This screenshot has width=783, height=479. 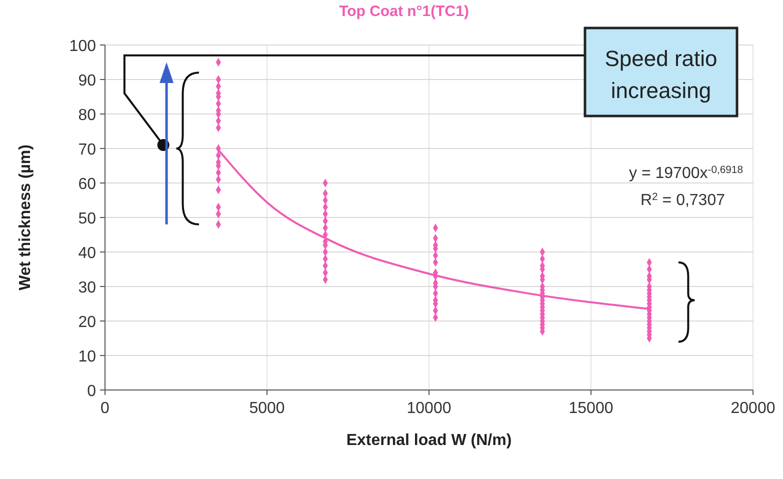 I want to click on y-tick-label: 90, so click(x=87, y=81).